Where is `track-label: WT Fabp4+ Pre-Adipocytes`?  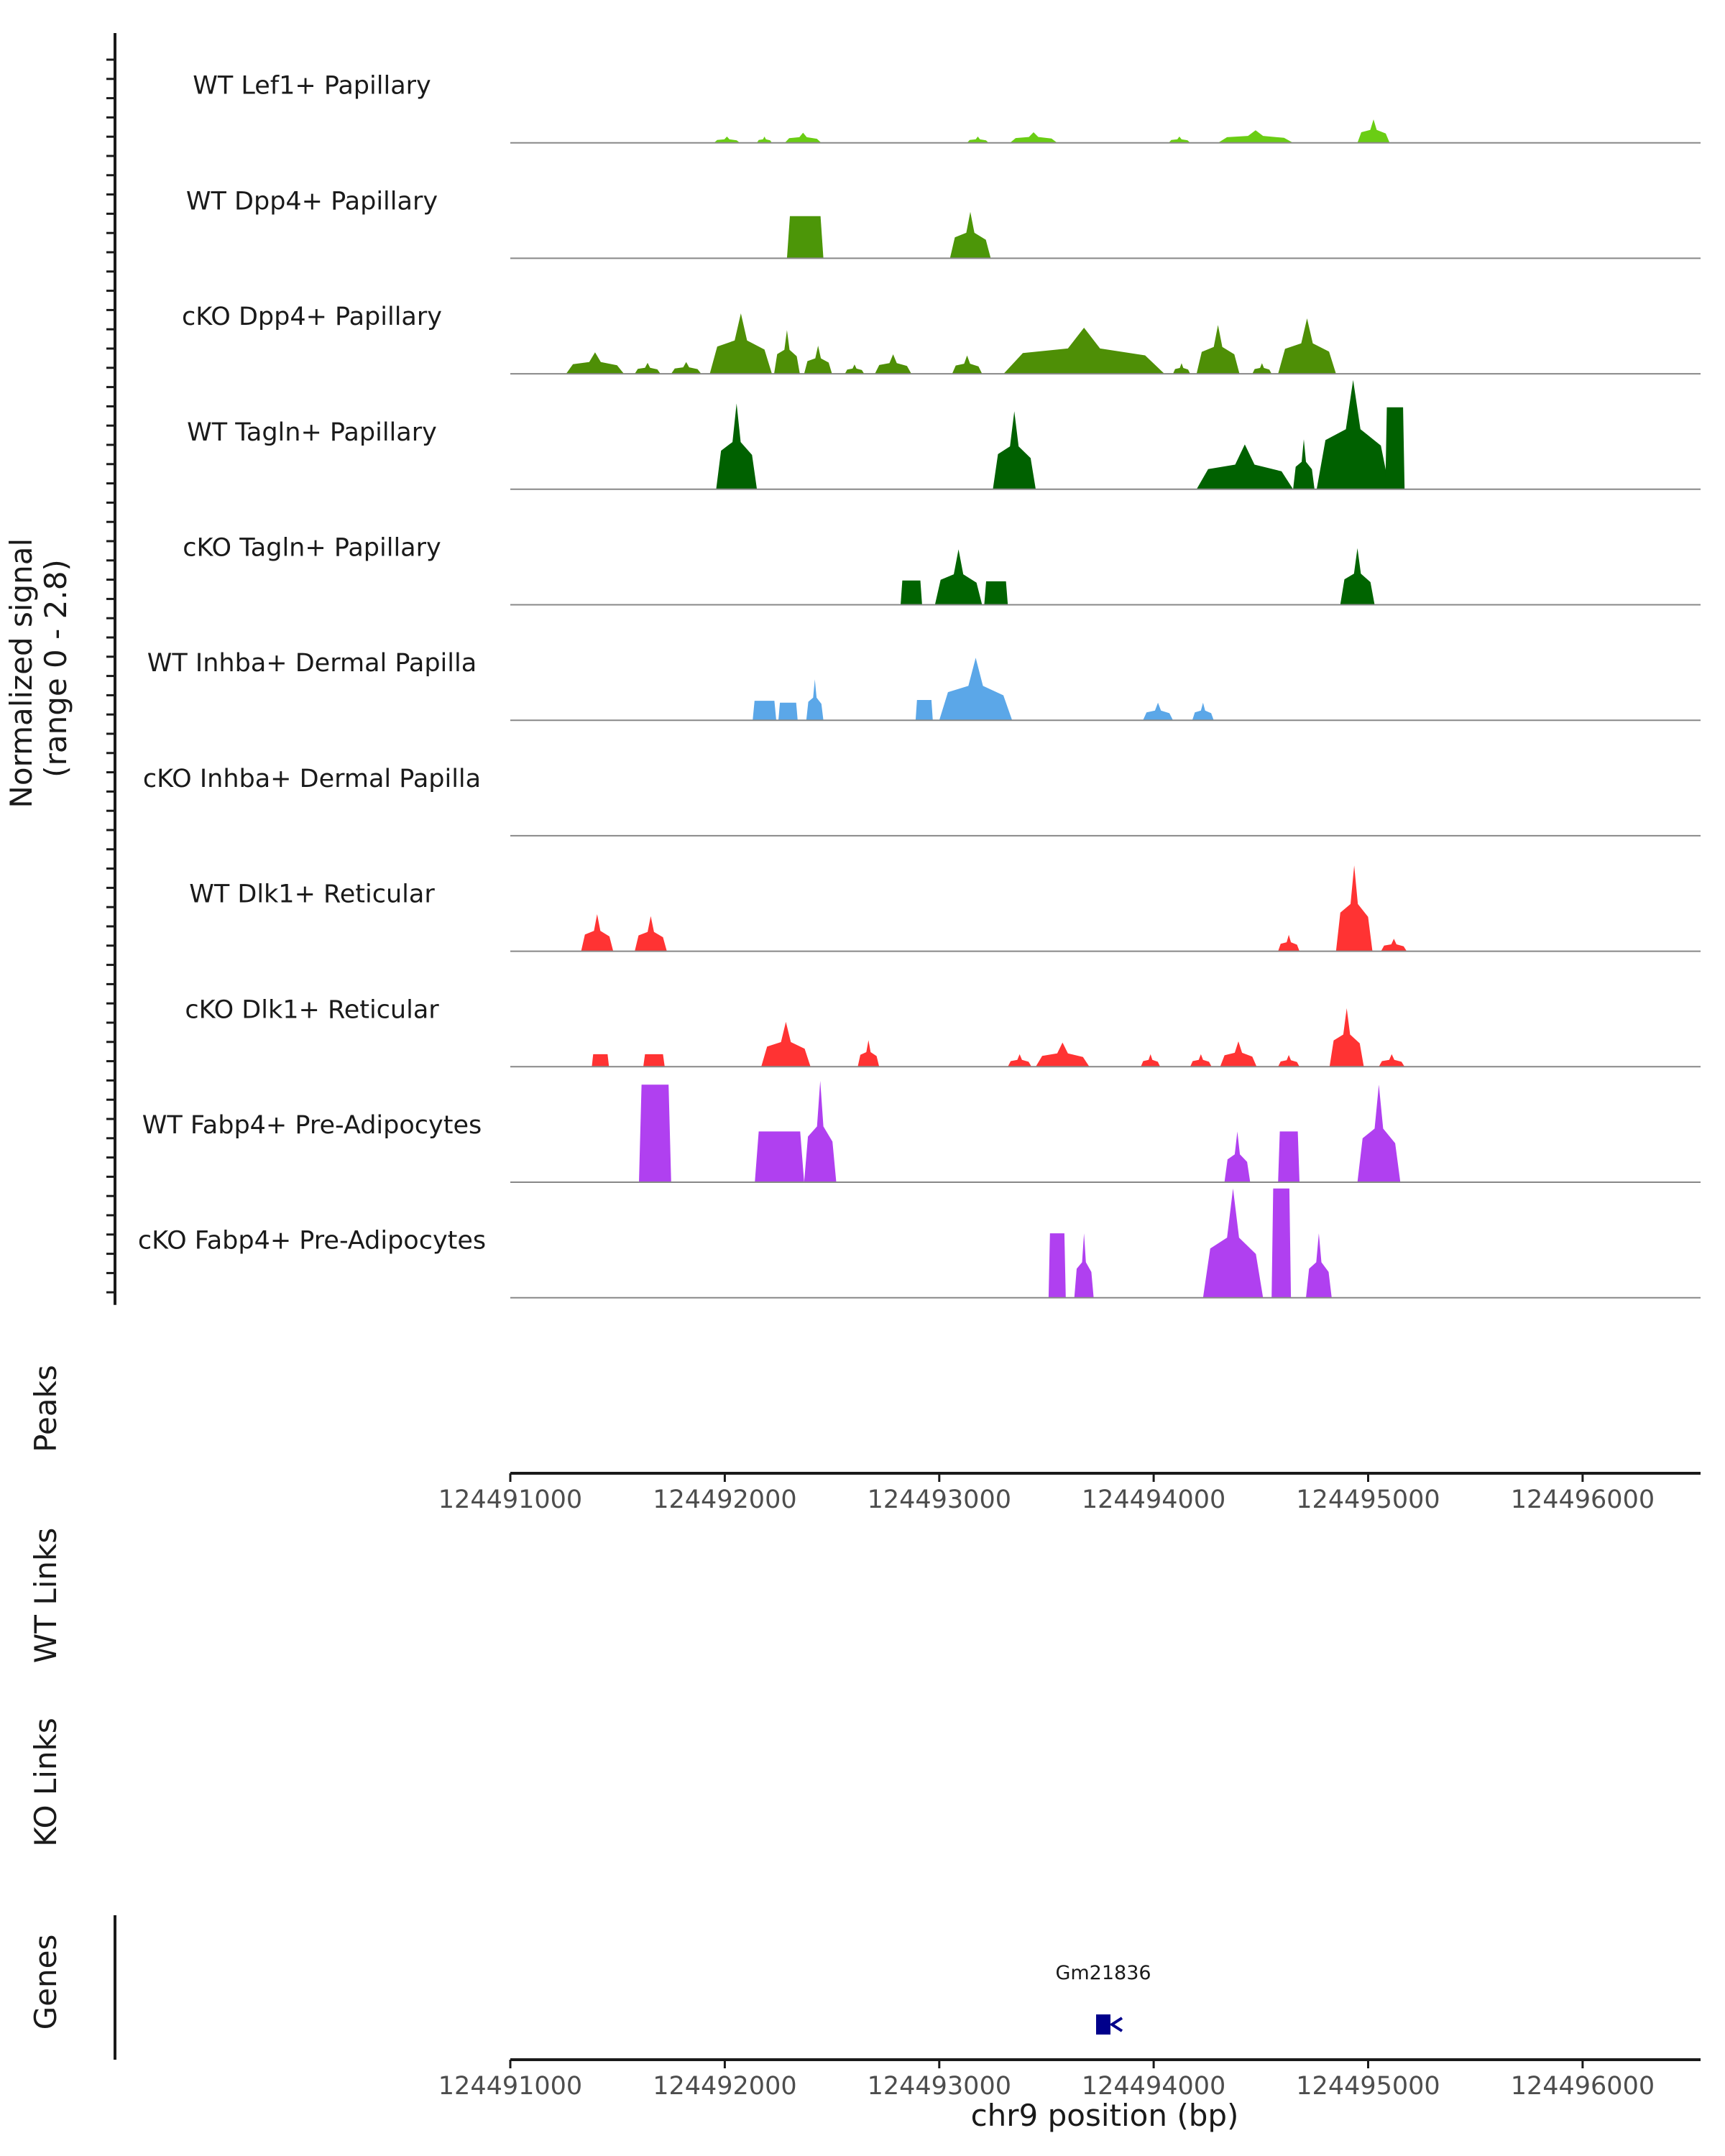 track-label: WT Fabp4+ Pre-Adipocytes is located at coordinates (312, 1126).